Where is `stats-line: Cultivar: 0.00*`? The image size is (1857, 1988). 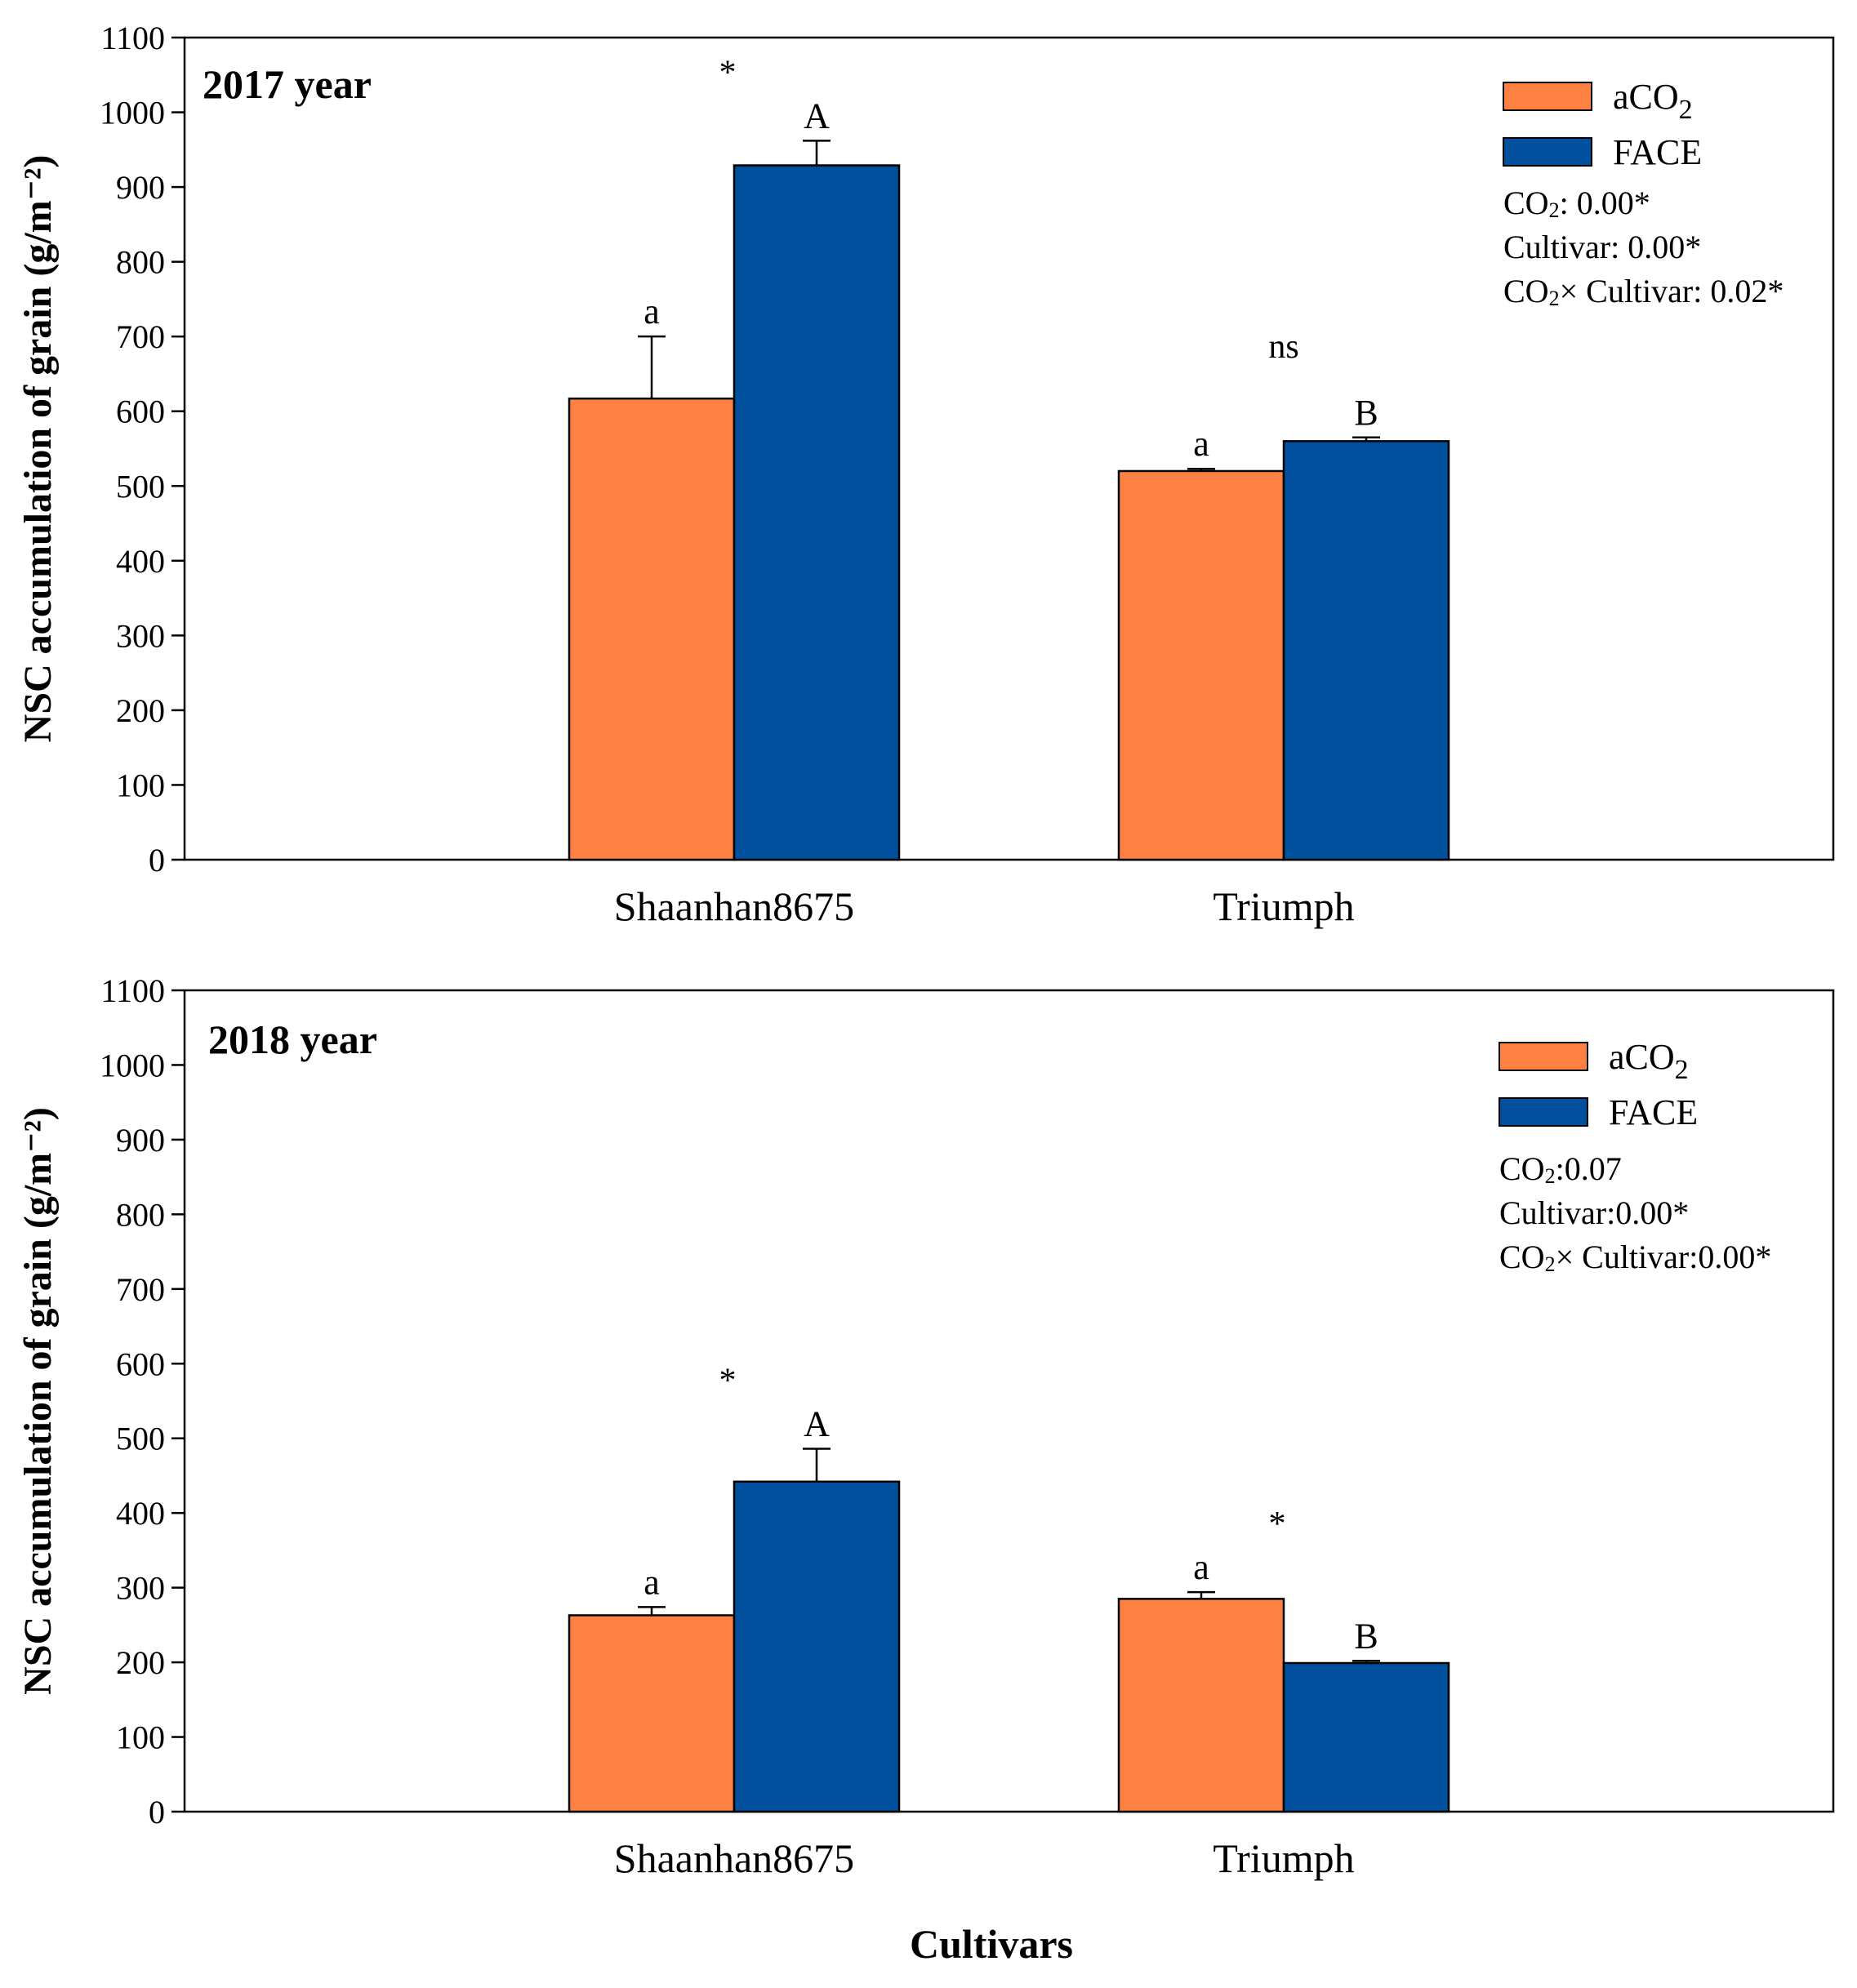
stats-line: Cultivar: 0.00* is located at coordinates (1602, 247).